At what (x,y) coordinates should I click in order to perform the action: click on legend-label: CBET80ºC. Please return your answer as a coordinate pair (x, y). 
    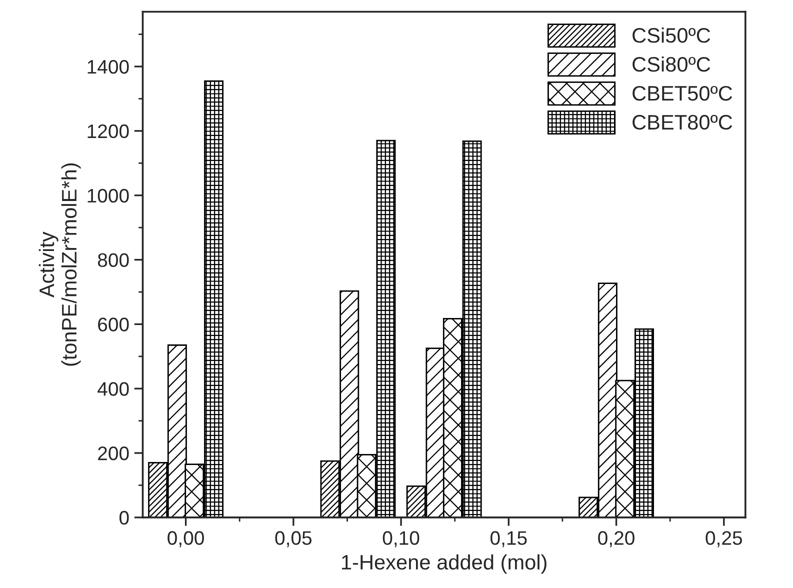
    Looking at the image, I should click on (682, 122).